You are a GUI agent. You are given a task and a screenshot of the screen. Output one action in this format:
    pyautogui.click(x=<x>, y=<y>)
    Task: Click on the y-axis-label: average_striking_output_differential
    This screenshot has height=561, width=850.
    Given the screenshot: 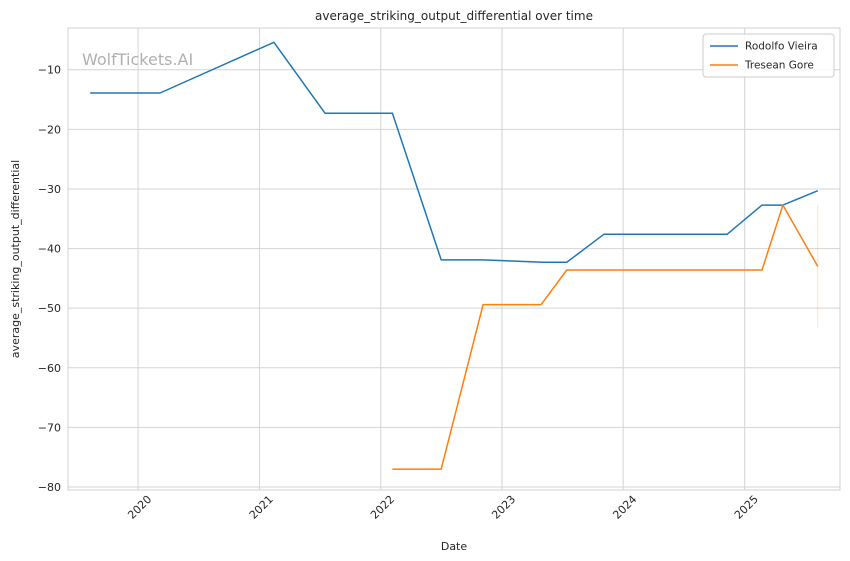 What is the action you would take?
    pyautogui.click(x=15, y=259)
    